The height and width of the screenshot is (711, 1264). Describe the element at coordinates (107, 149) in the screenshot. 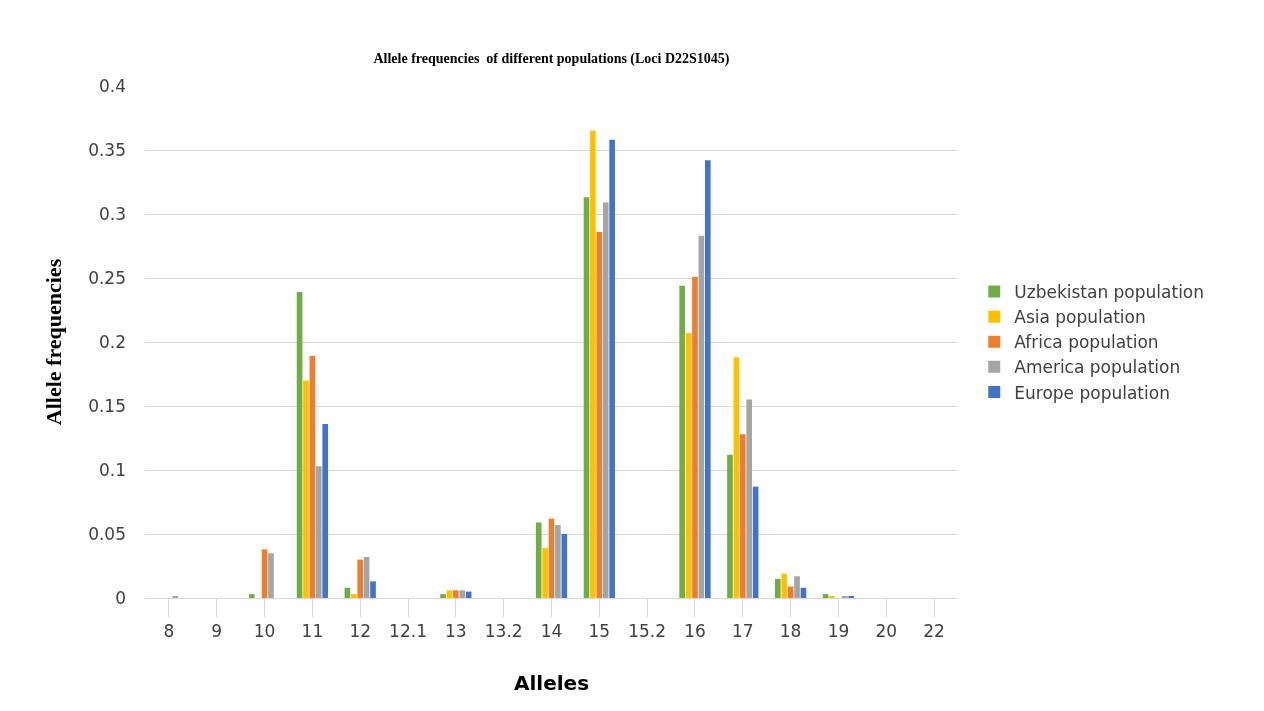

I see `y-tick-label: 0.35` at that location.